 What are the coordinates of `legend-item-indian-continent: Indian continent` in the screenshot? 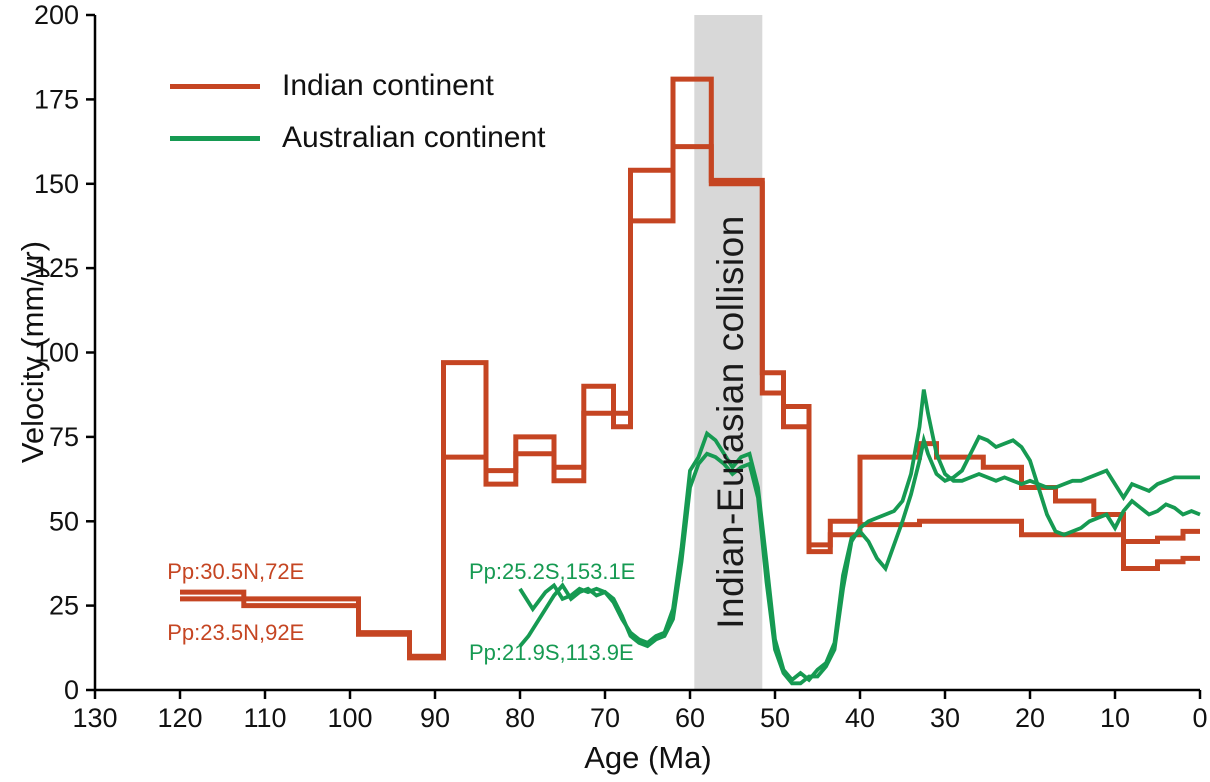 It's located at (358, 86).